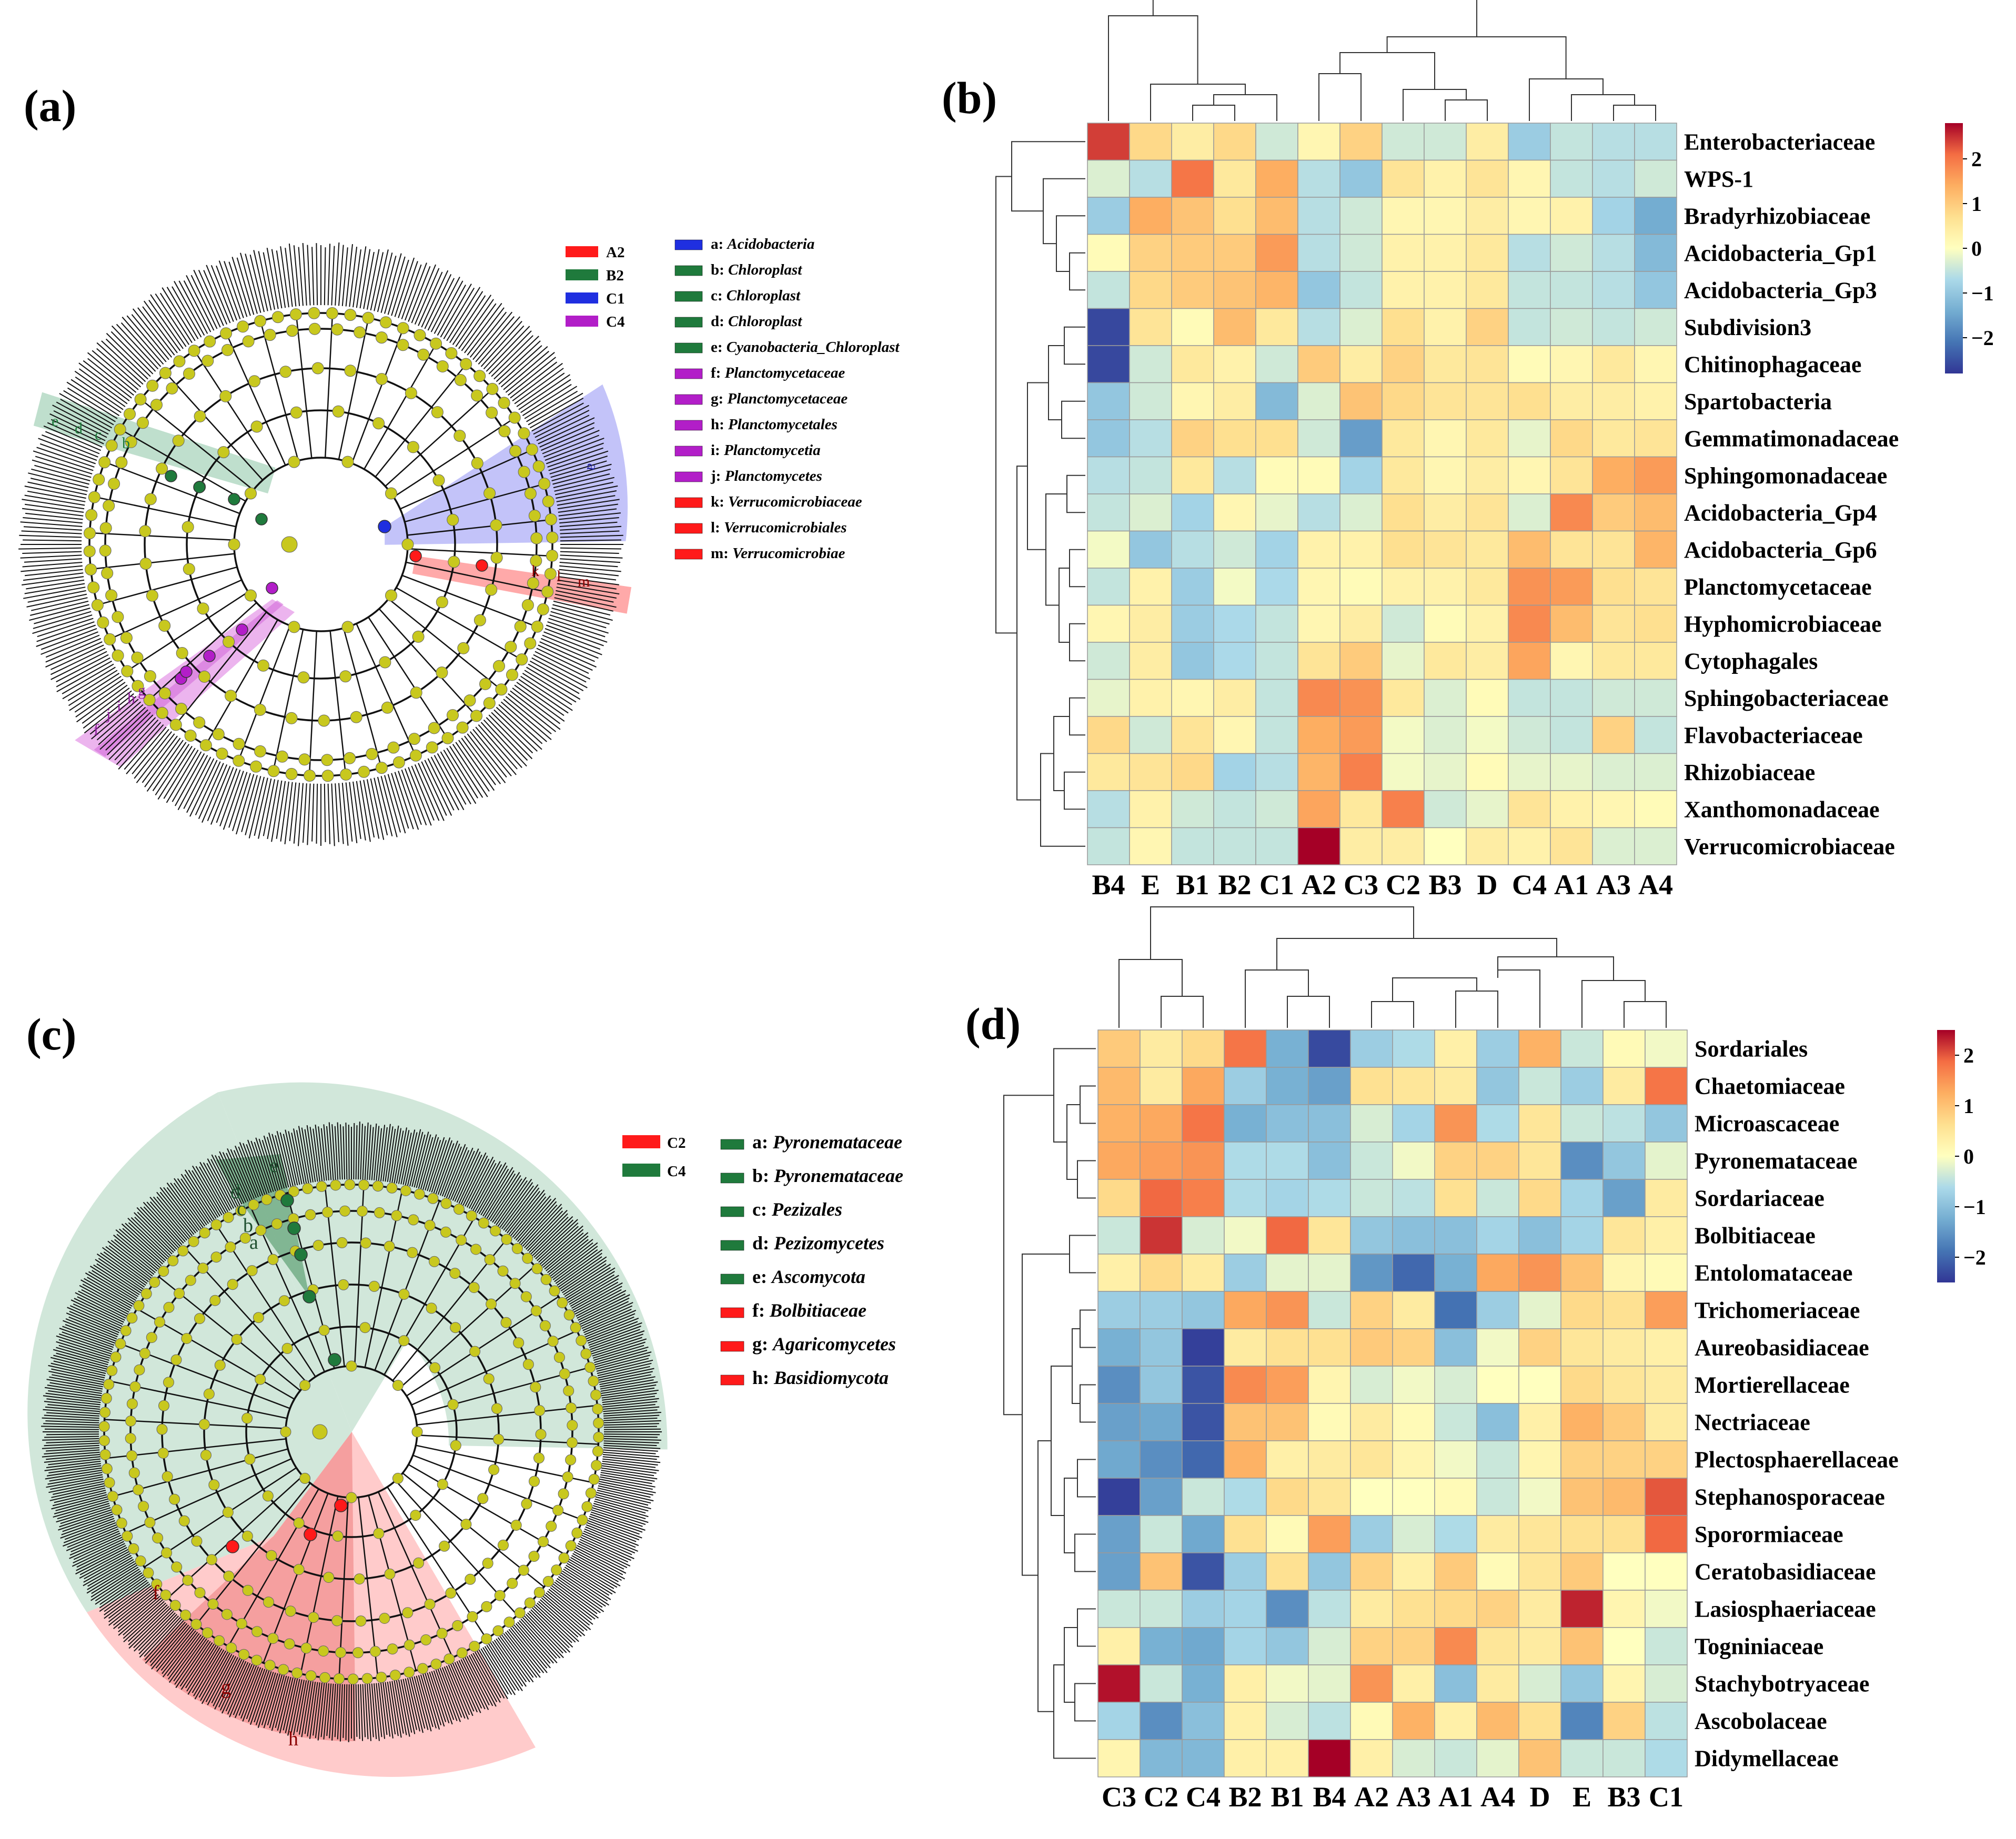 This screenshot has width=2016, height=1839. I want to click on row-label: Acidobacteria_Gp3, so click(1780, 290).